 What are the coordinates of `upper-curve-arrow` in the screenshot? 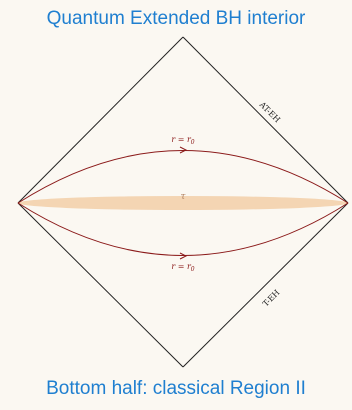 It's located at (183, 150).